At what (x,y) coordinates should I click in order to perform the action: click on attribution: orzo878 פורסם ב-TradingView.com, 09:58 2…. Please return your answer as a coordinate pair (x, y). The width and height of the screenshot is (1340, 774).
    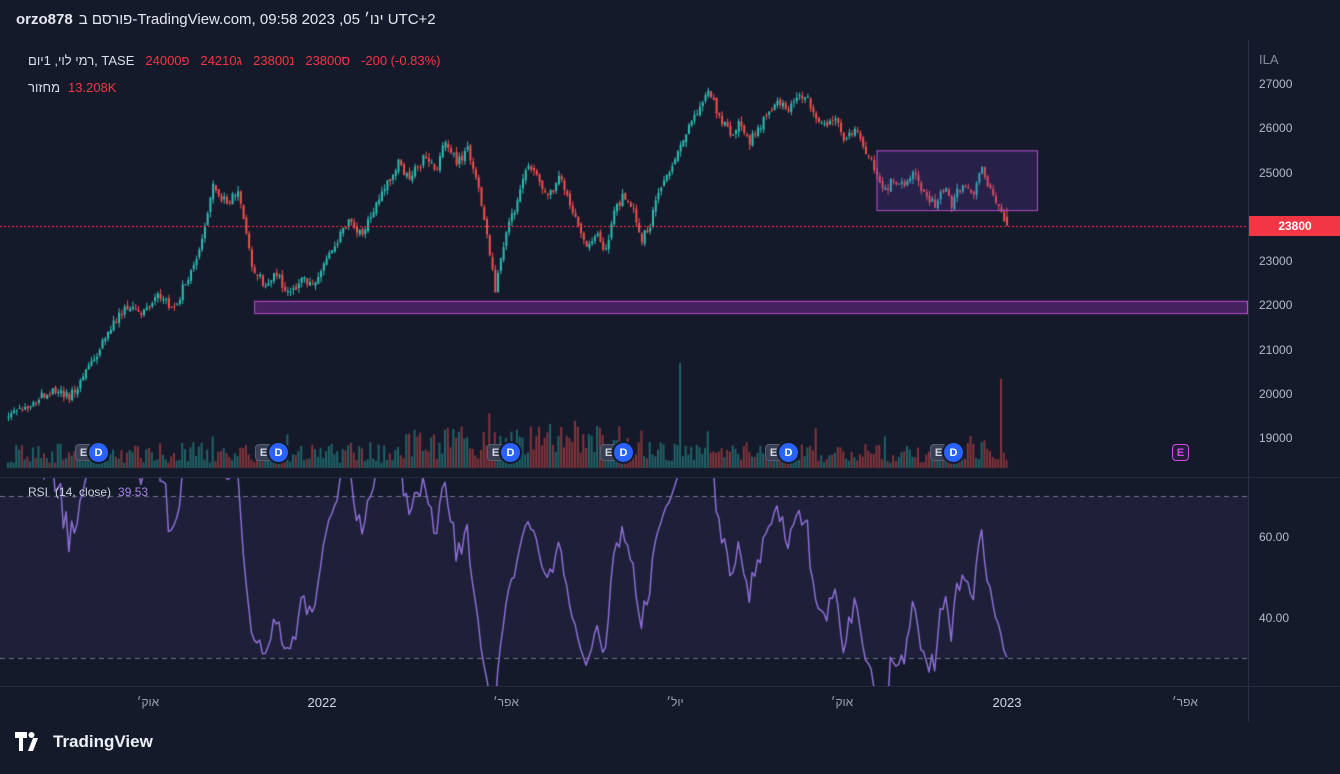
    Looking at the image, I should click on (226, 19).